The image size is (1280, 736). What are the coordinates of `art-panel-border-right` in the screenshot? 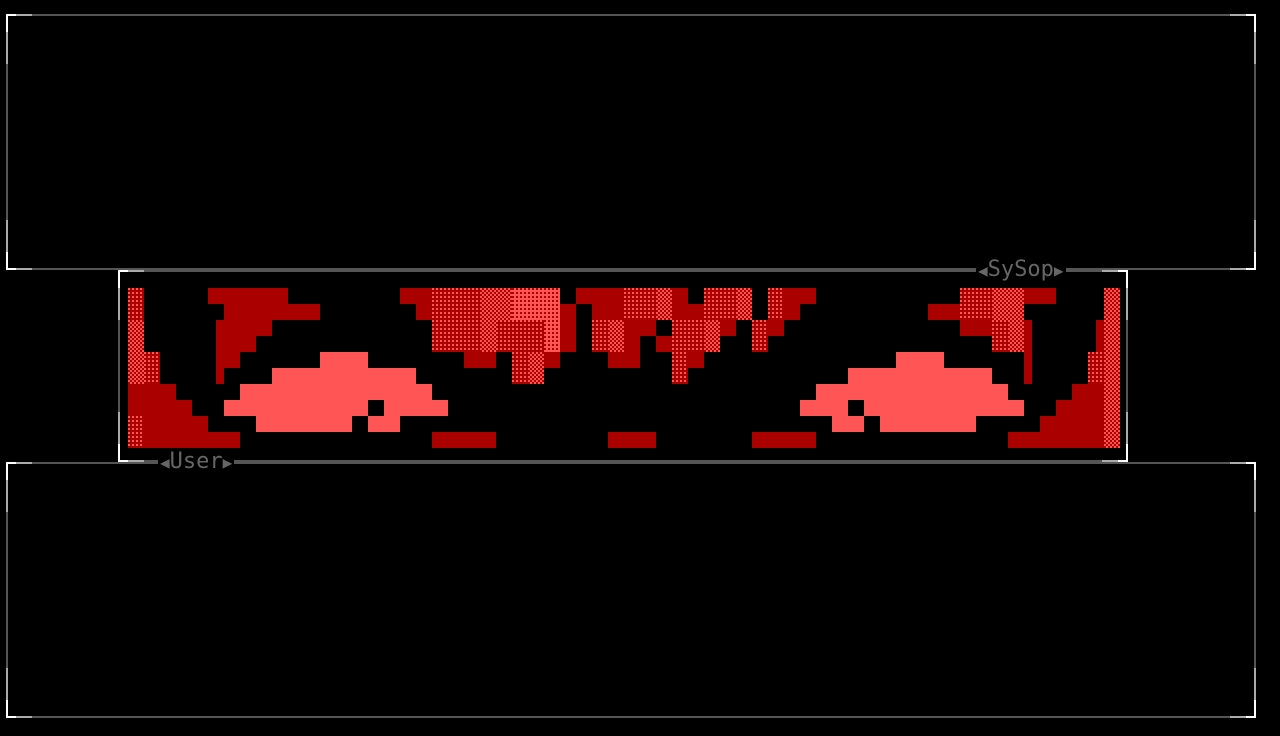 It's located at (1127, 365).